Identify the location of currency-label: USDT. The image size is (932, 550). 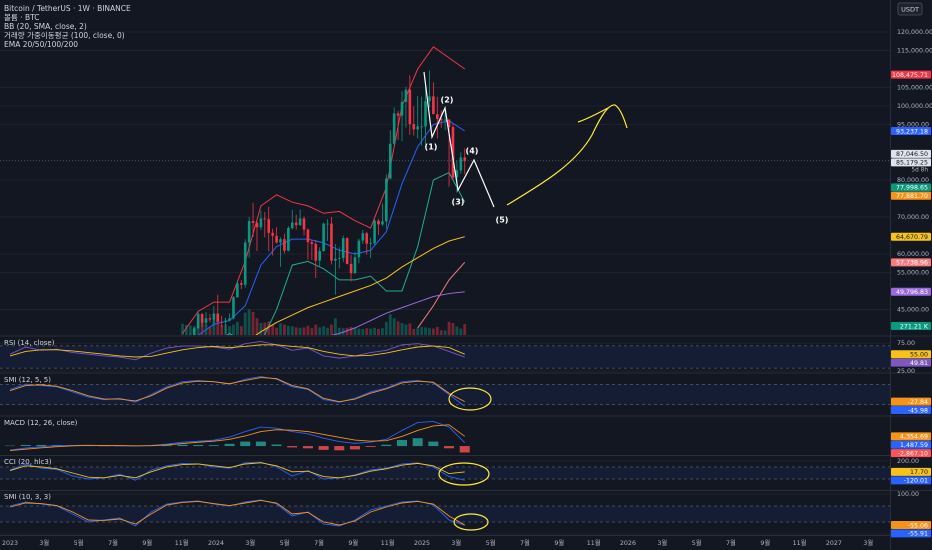
(910, 10).